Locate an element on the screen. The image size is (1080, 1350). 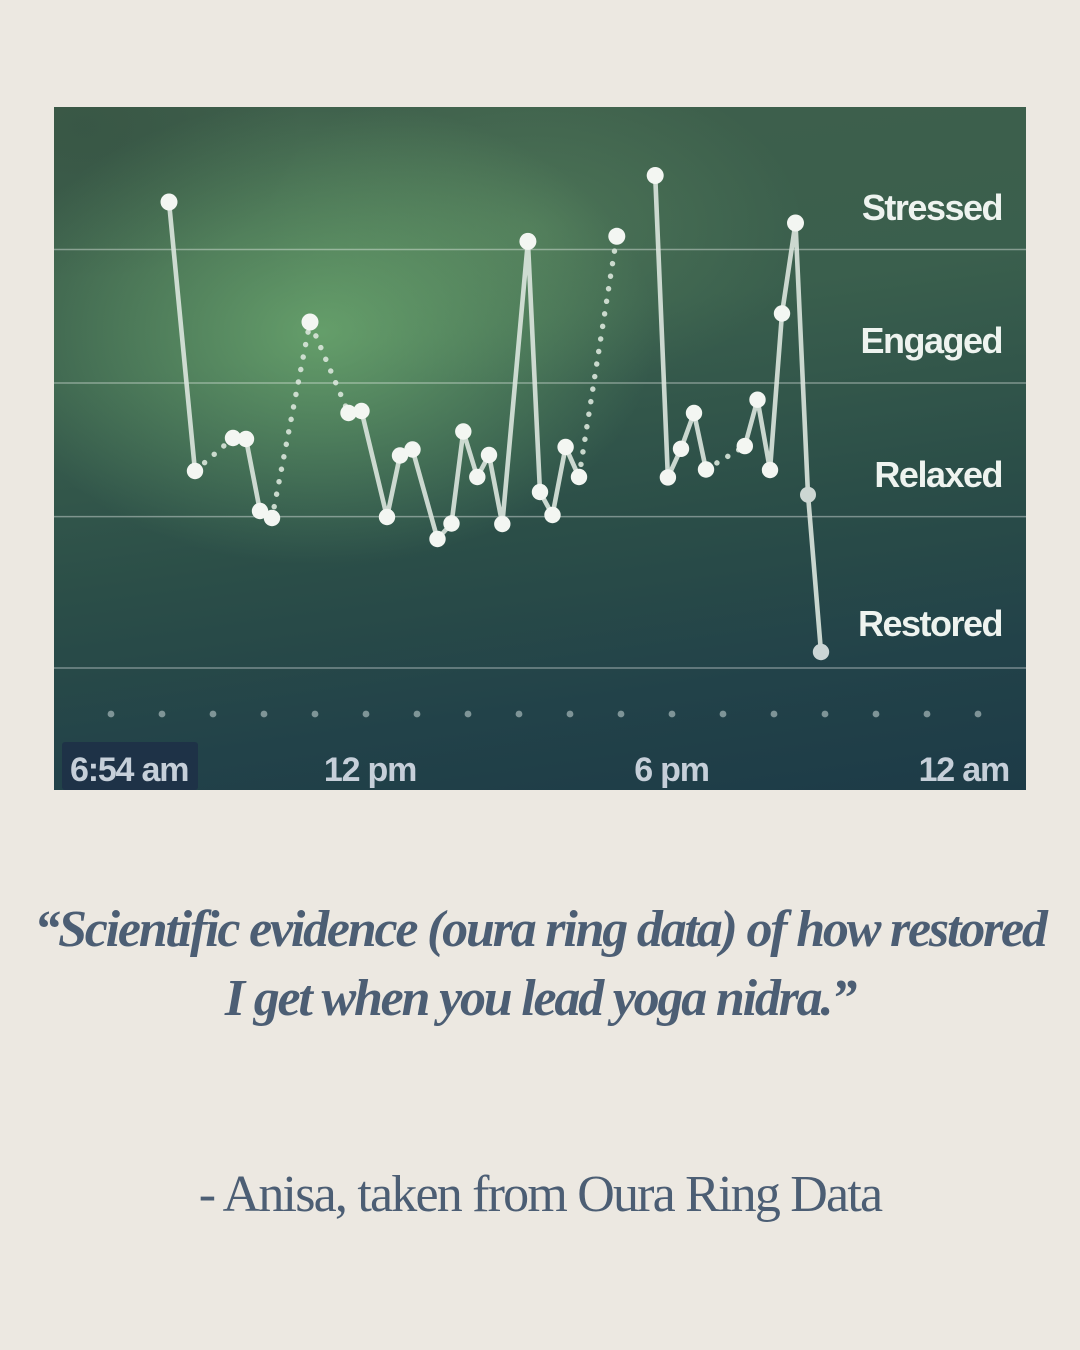
svg-text: Engaged is located at coordinates (931, 340).